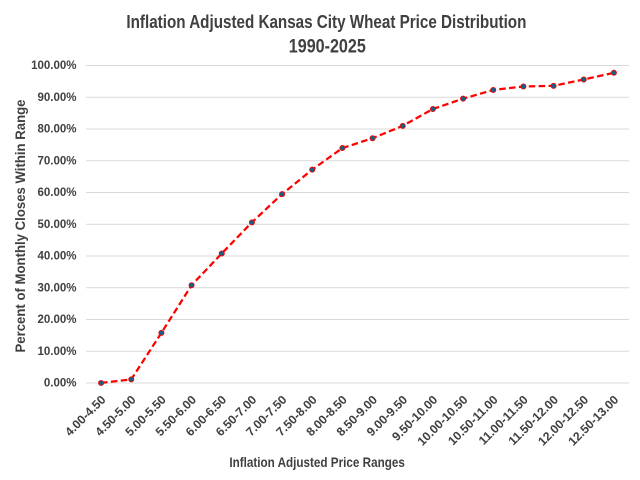  I want to click on svg-text: 1990-2025, so click(327, 46).